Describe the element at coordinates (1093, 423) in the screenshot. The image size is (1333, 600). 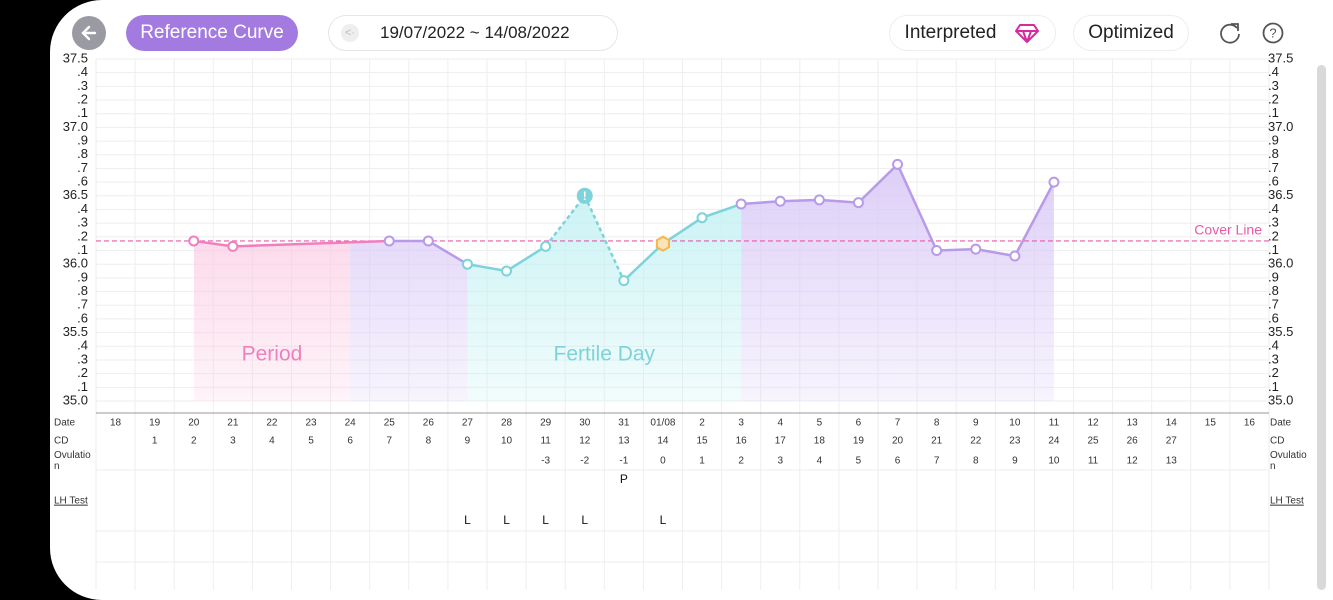
I see `date-label: 12` at that location.